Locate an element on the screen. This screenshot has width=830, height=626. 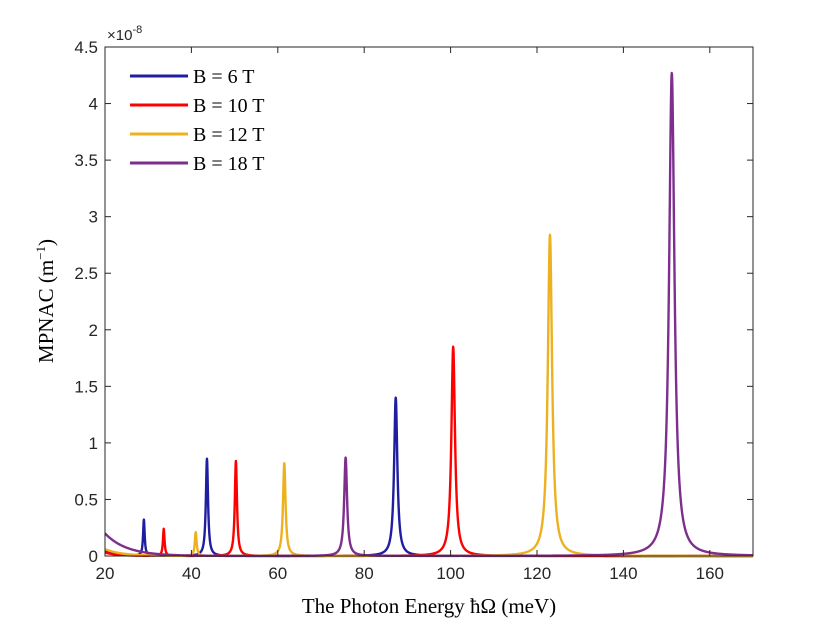
y-tick-label: 3.5 is located at coordinates (86, 160).